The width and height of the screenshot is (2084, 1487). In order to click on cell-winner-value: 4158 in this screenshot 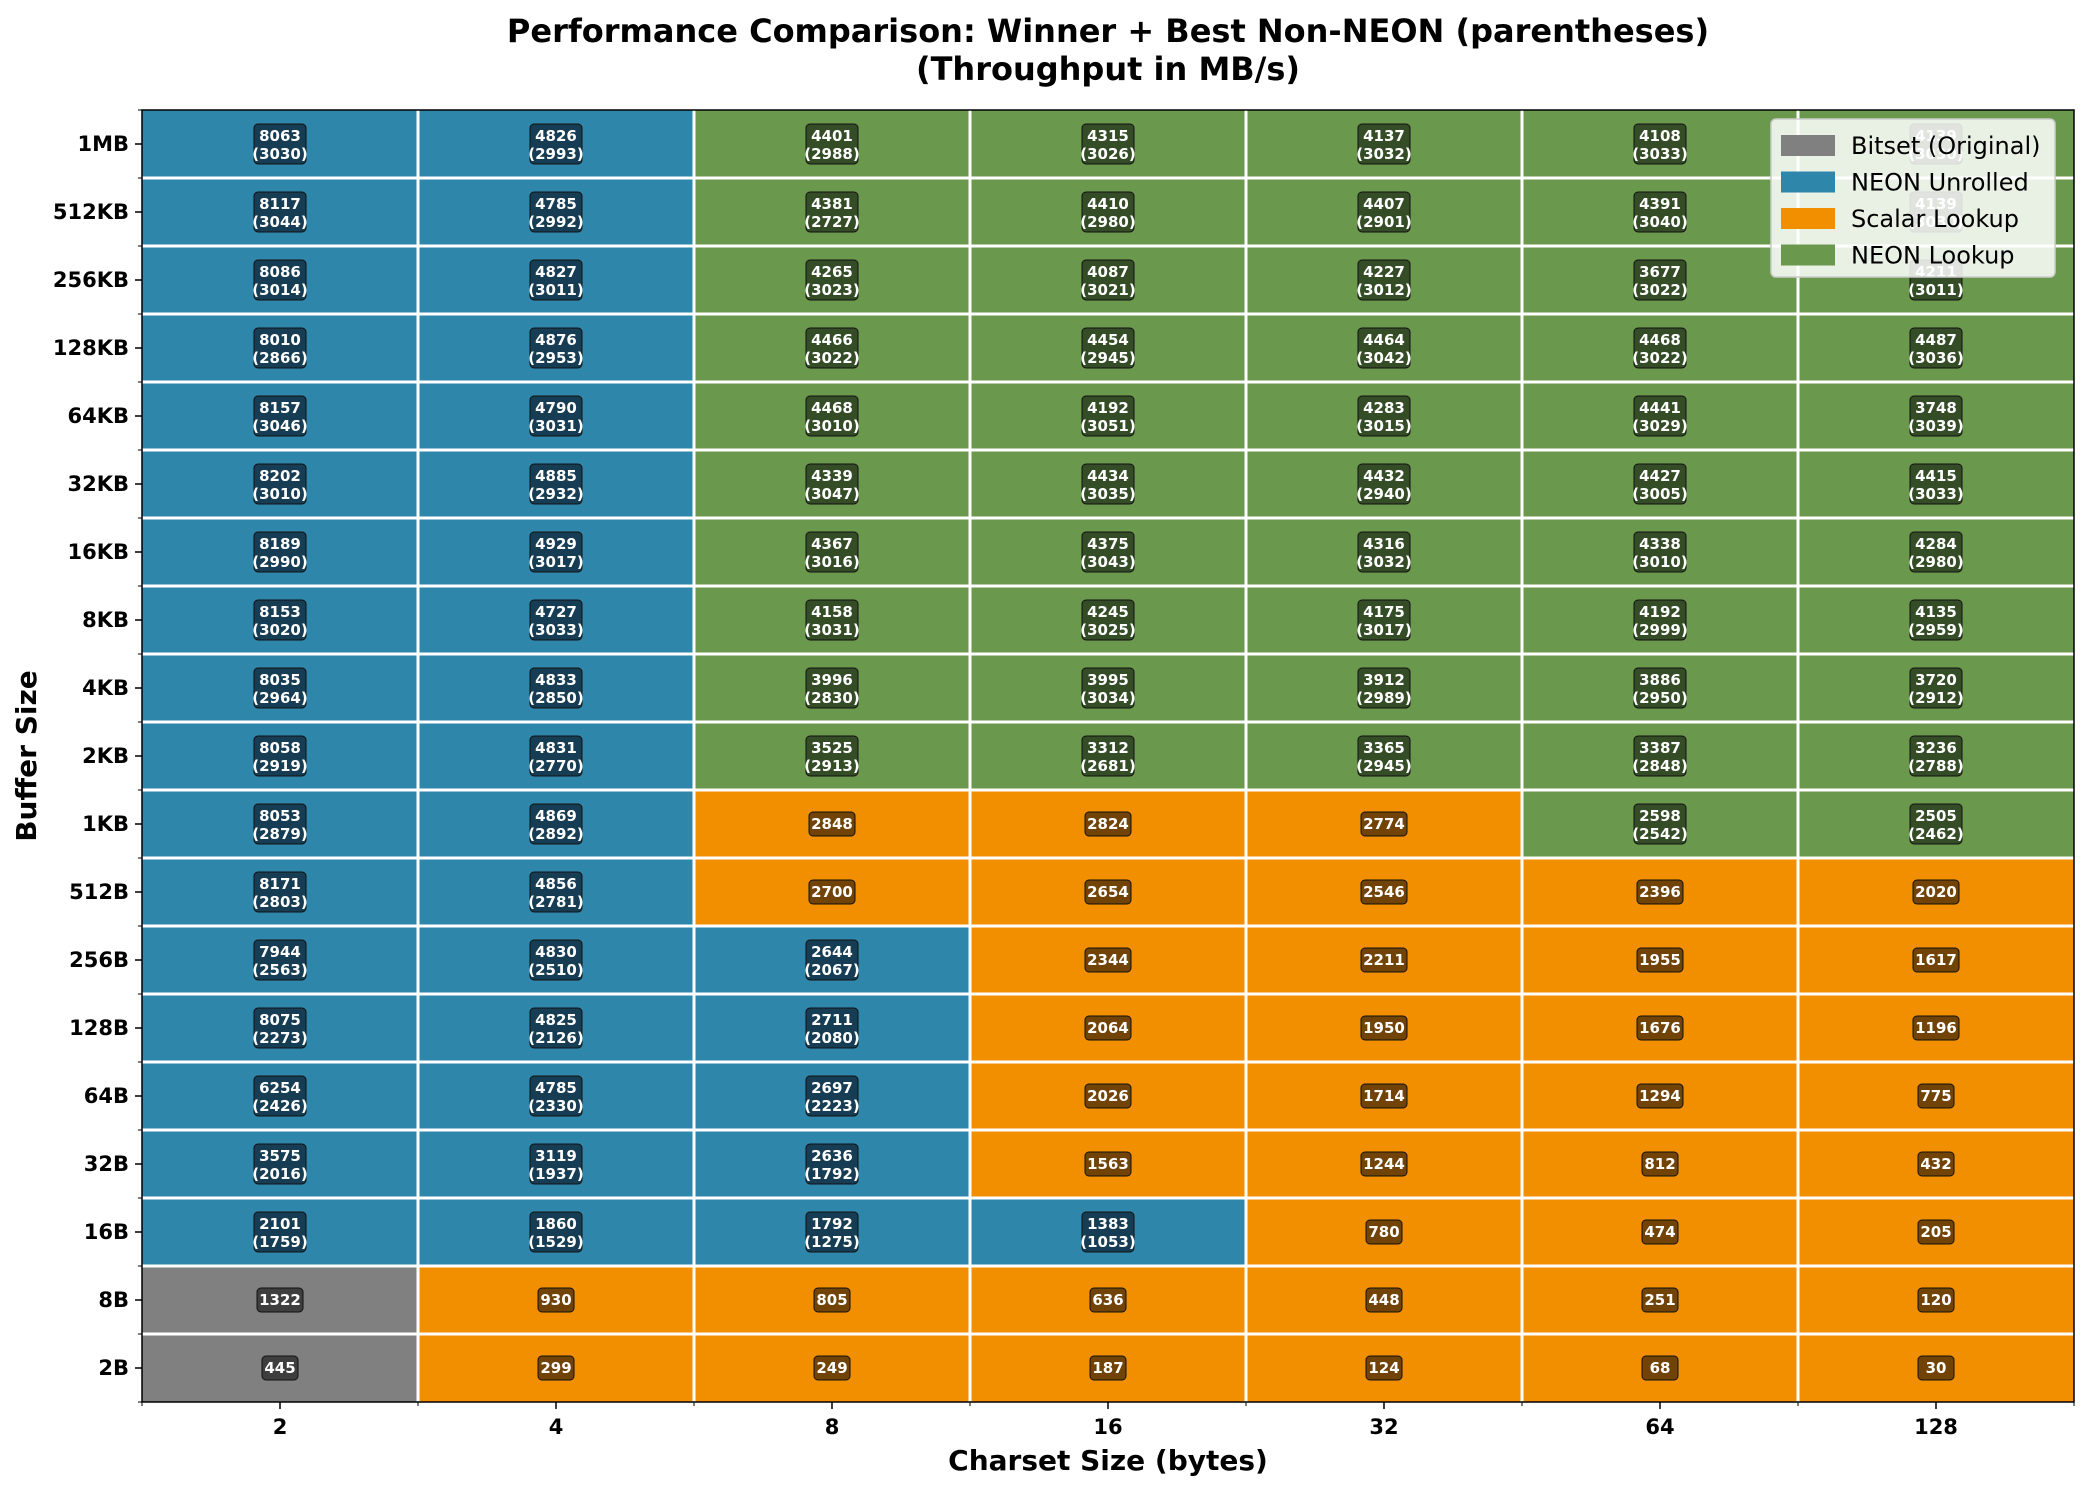, I will do `click(832, 612)`.